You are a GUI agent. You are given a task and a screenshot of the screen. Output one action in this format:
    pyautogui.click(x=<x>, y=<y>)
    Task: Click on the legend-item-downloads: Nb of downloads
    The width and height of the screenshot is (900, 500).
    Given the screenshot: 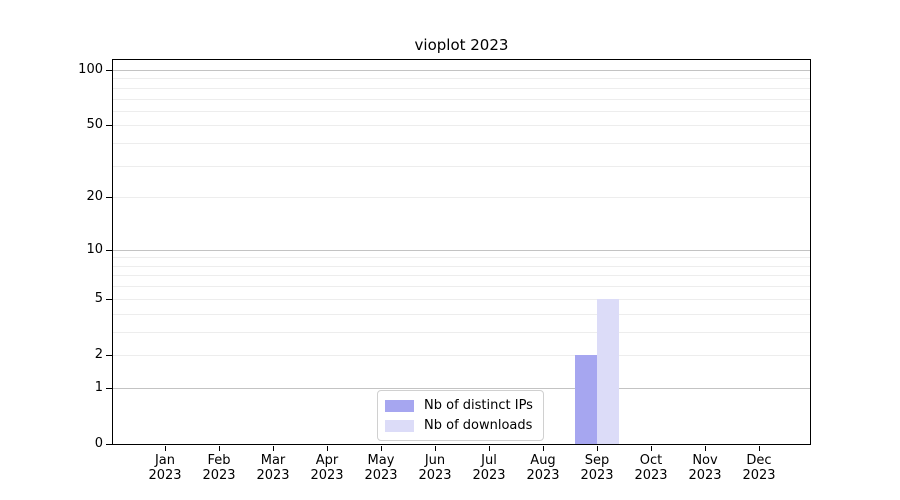 What is the action you would take?
    pyautogui.click(x=459, y=425)
    